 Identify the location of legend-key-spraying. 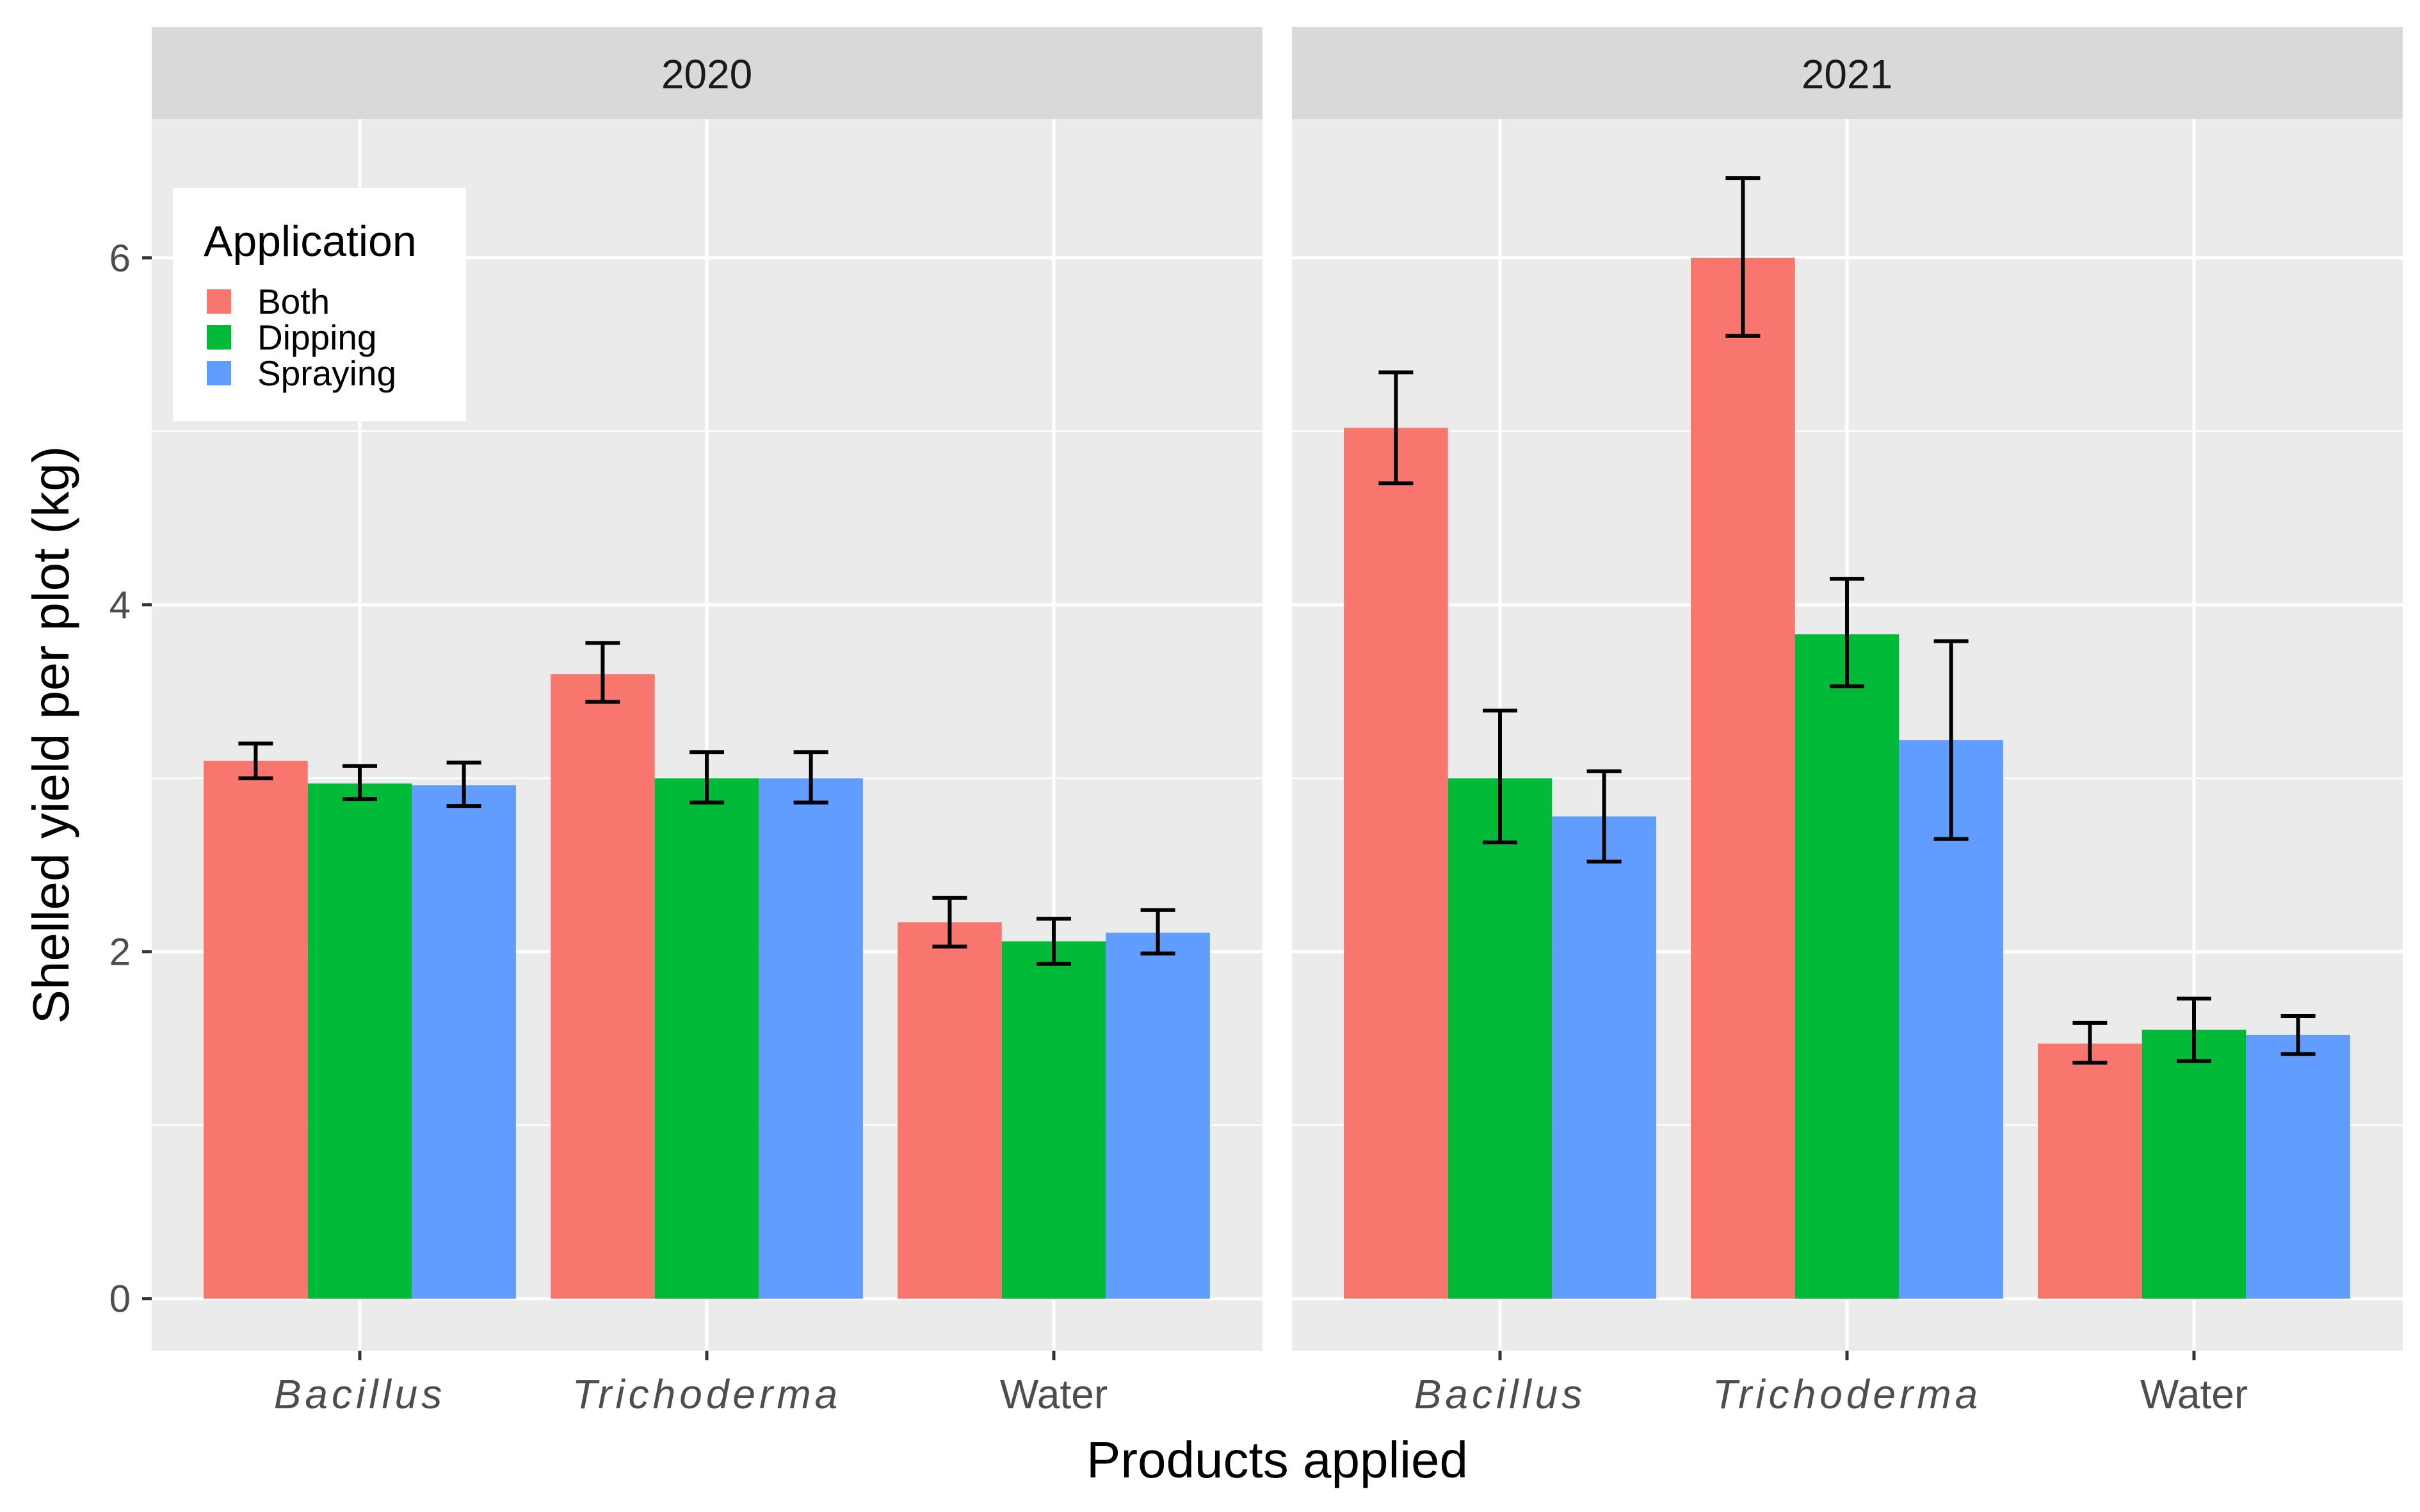
(219, 373).